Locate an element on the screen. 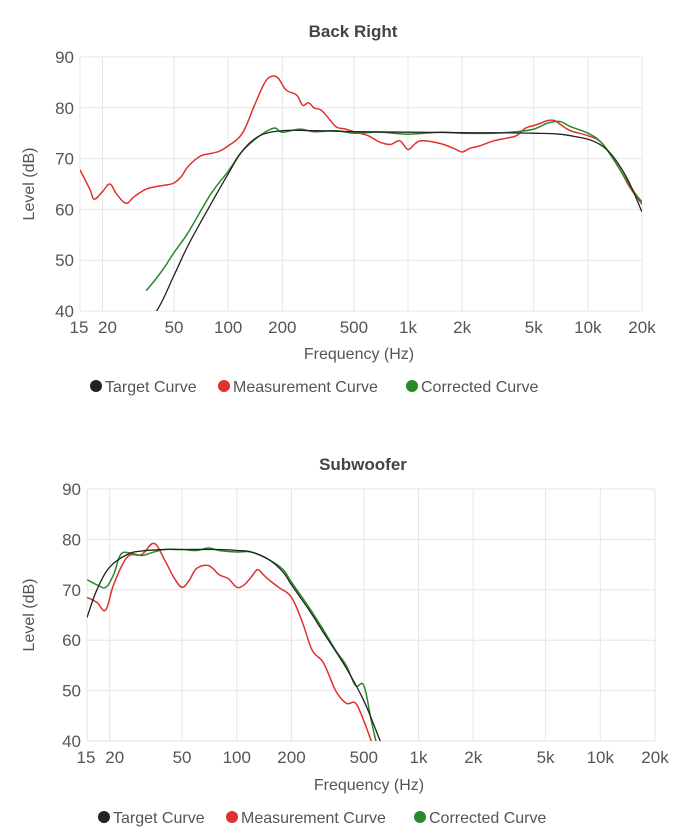  chart-title: Back Right is located at coordinates (353, 31).